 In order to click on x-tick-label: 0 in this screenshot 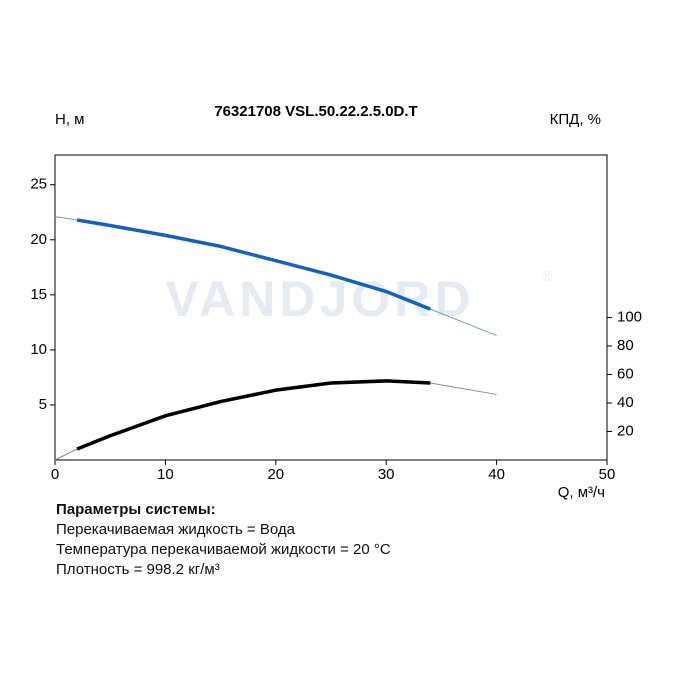, I will do `click(55, 474)`.